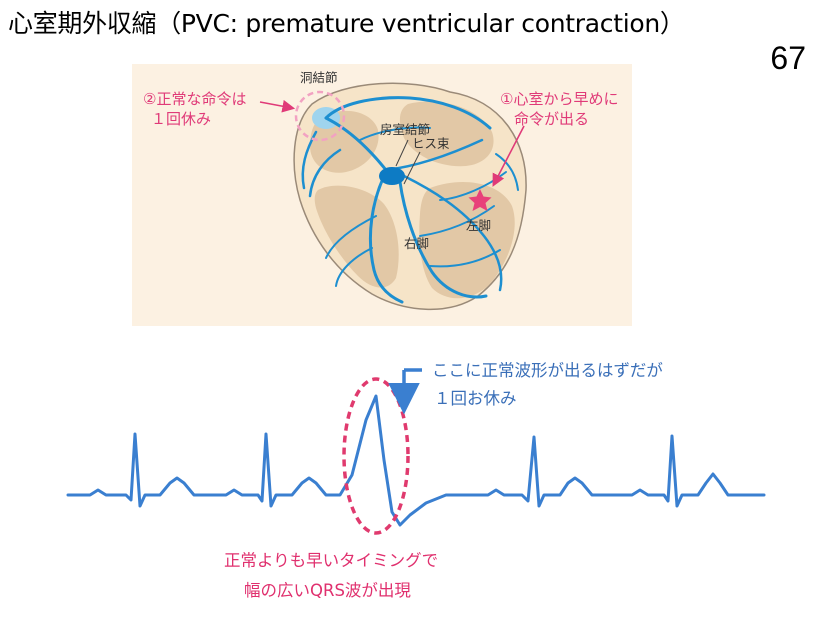  I want to click on heart, so click(393, 196).